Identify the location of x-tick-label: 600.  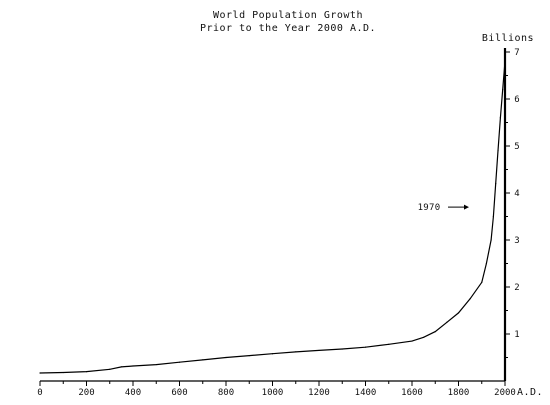
(179, 393).